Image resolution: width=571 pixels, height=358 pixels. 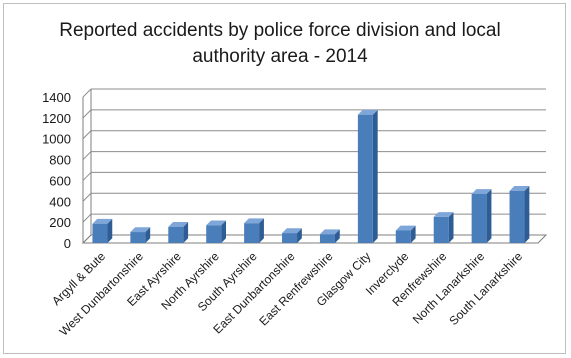 I want to click on bar-west-dunbartonshire, so click(x=140, y=235).